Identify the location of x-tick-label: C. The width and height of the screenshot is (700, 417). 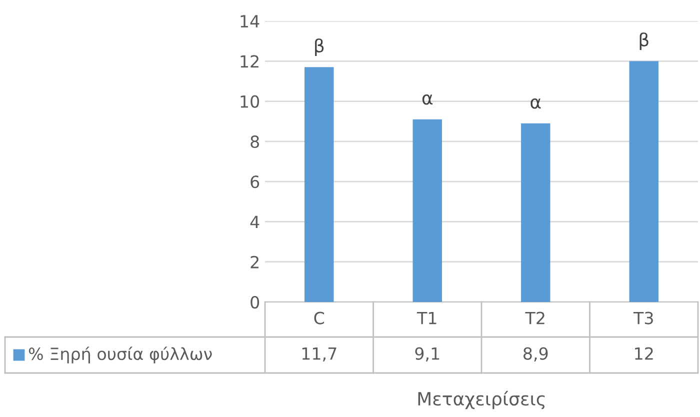
(319, 318).